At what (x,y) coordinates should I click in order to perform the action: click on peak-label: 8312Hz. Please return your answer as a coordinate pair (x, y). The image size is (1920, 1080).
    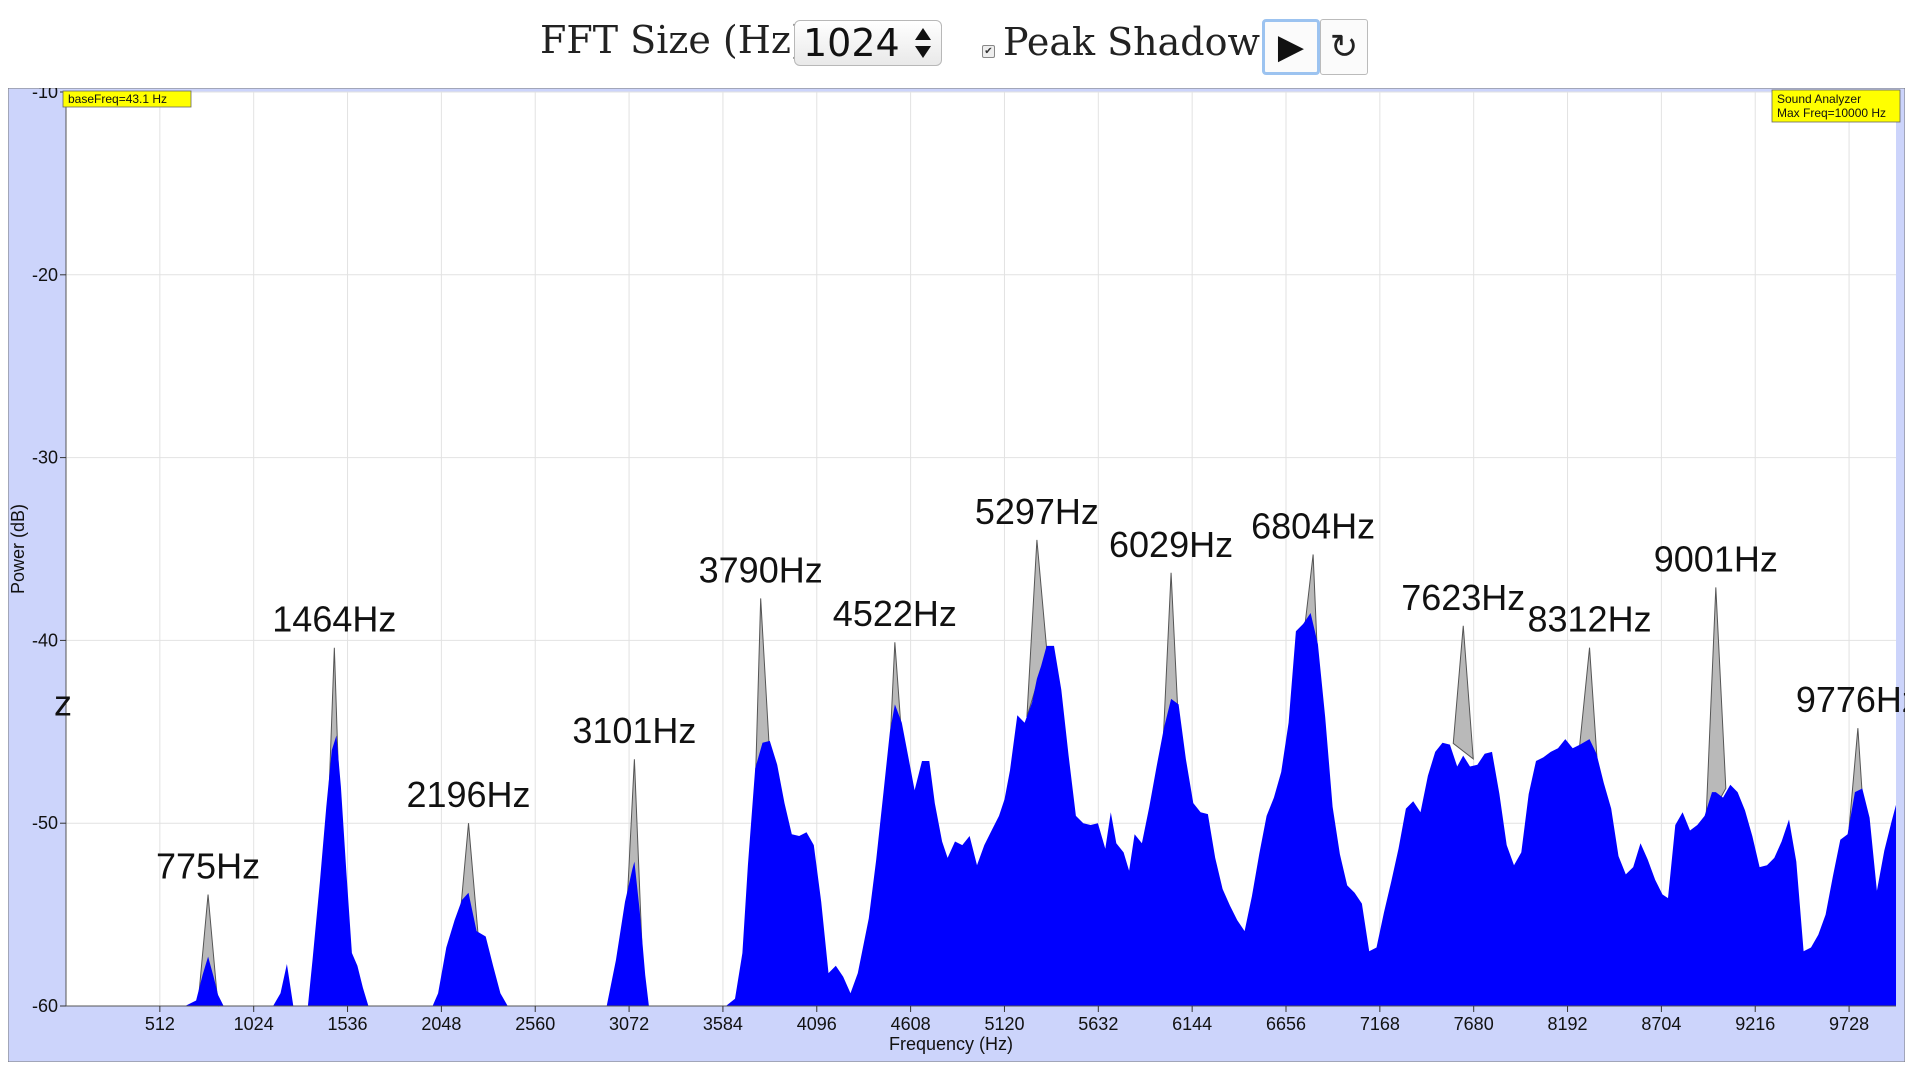
    Looking at the image, I should click on (1589, 619).